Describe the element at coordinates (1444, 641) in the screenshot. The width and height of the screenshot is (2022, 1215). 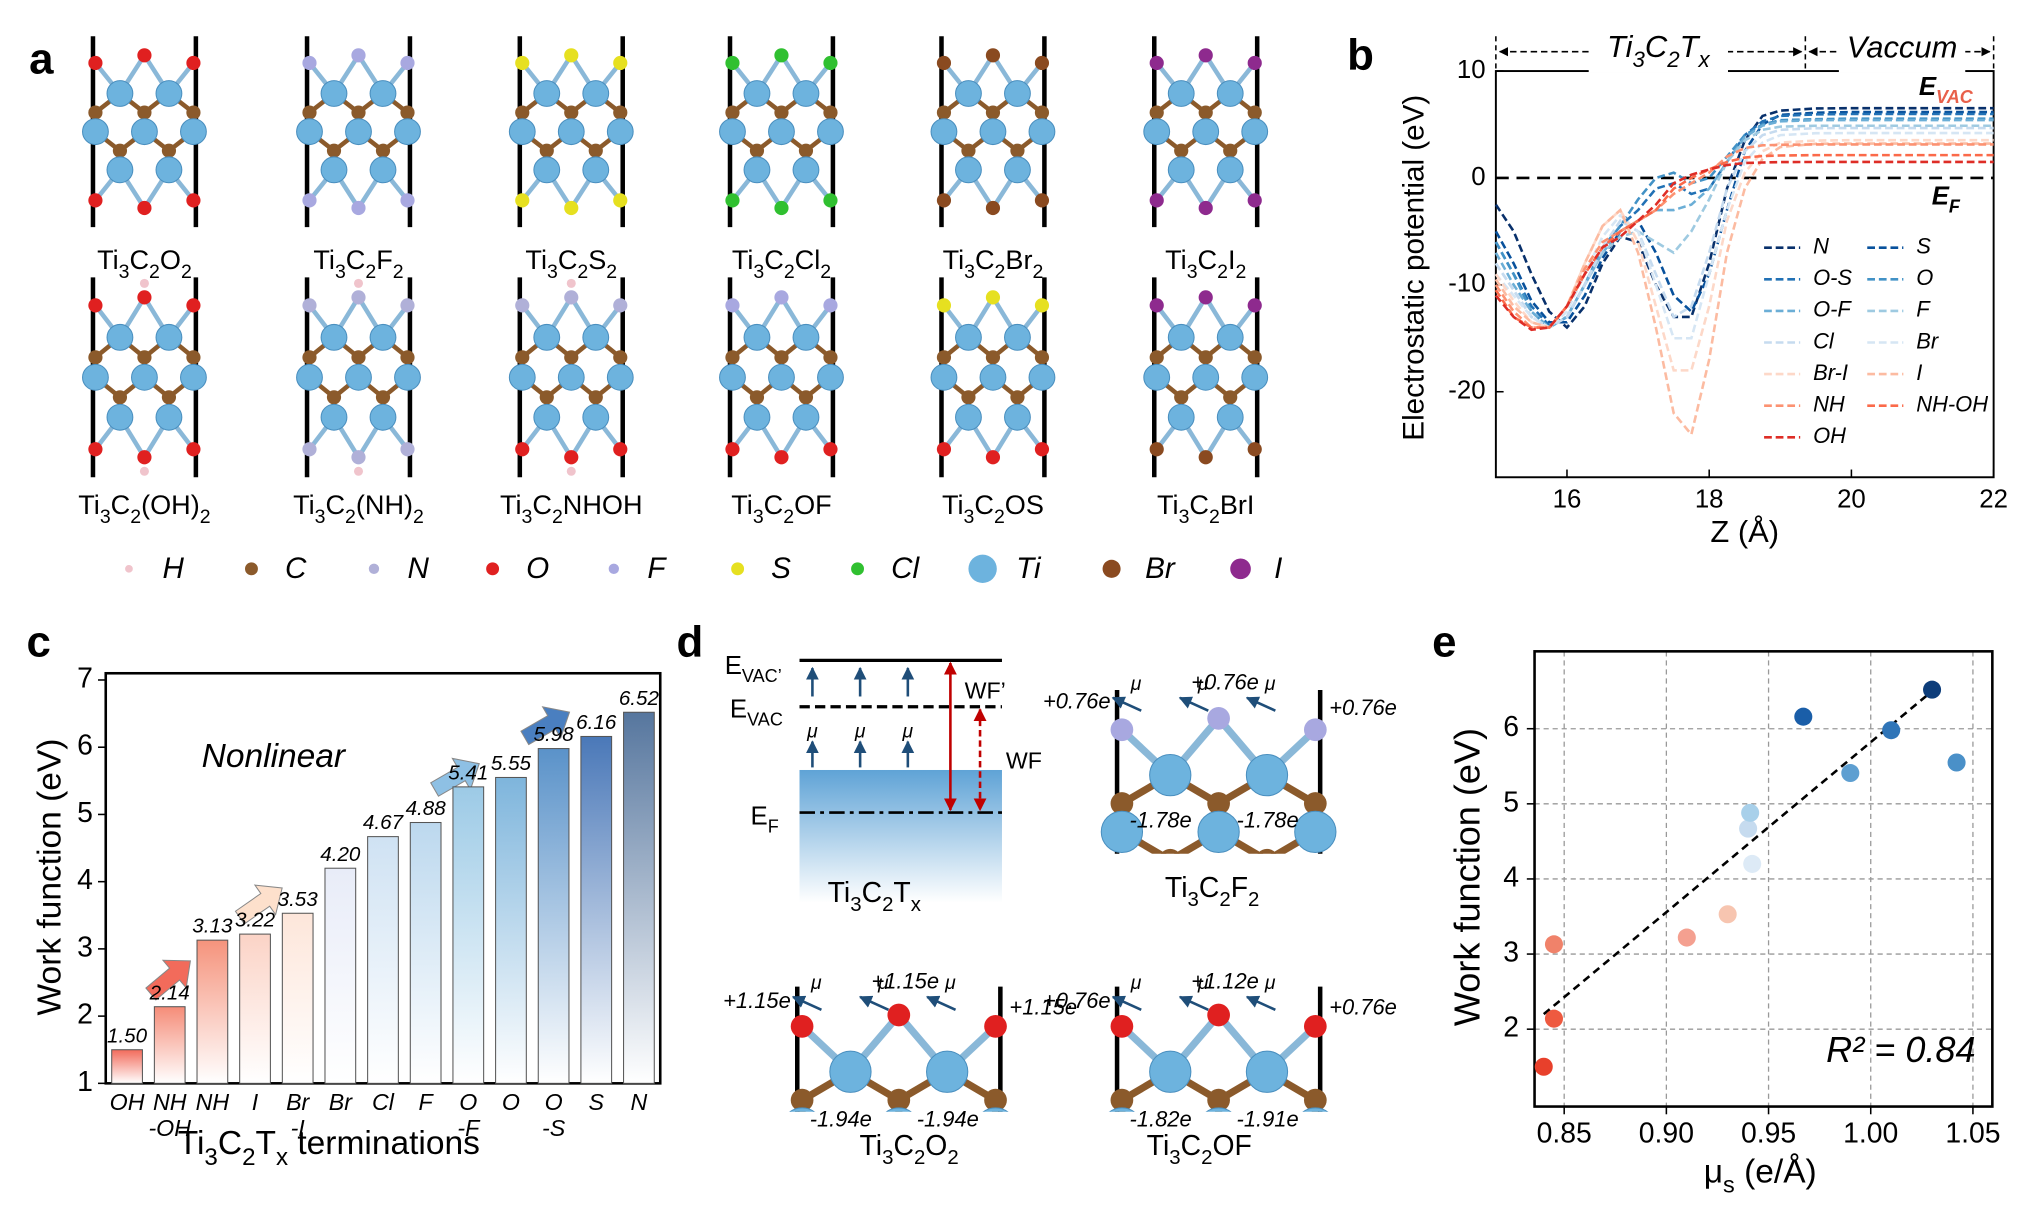
I see `panel-label: e` at that location.